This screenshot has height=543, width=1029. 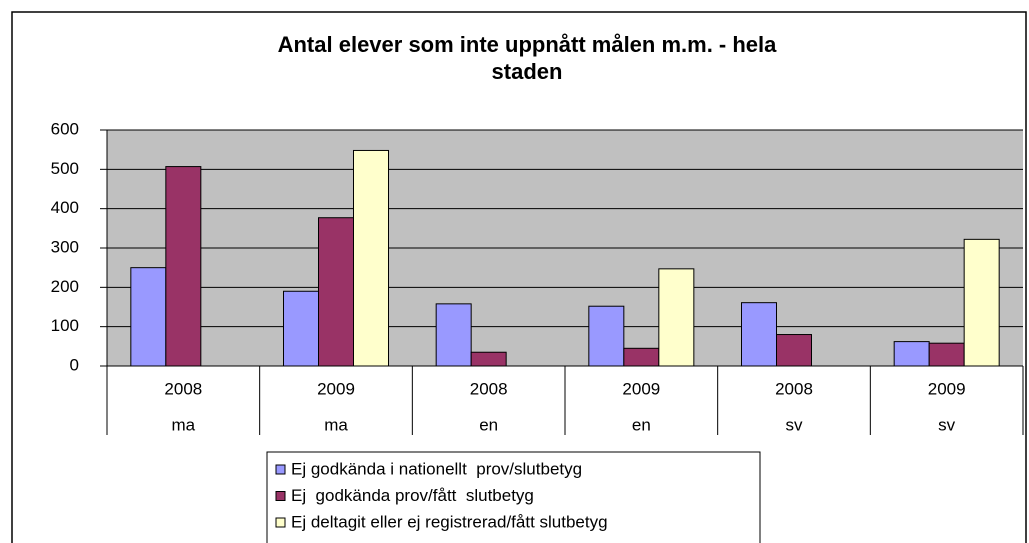 What do you see at coordinates (436, 468) in the screenshot?
I see `legend-label: Ej godkända i nationellt prov/slutbetyg` at bounding box center [436, 468].